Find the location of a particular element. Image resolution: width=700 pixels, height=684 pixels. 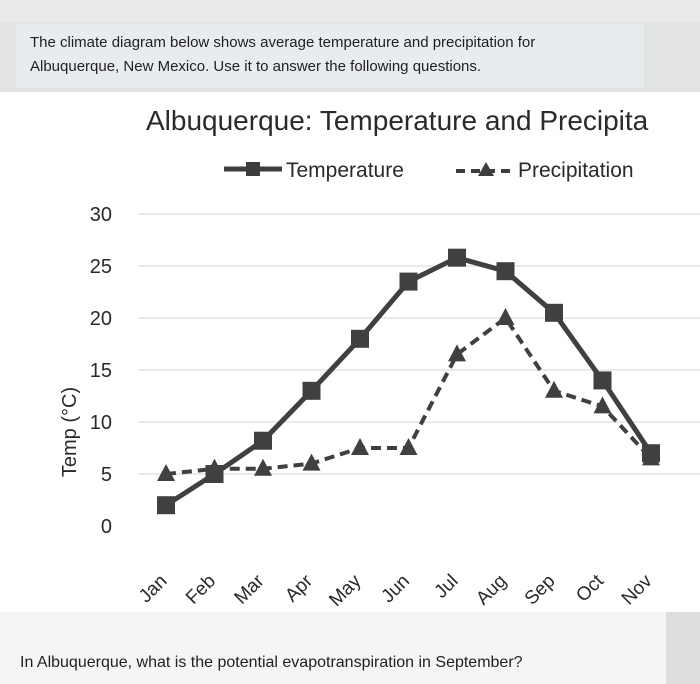

x-tick-label: Nov is located at coordinates (637, 589).